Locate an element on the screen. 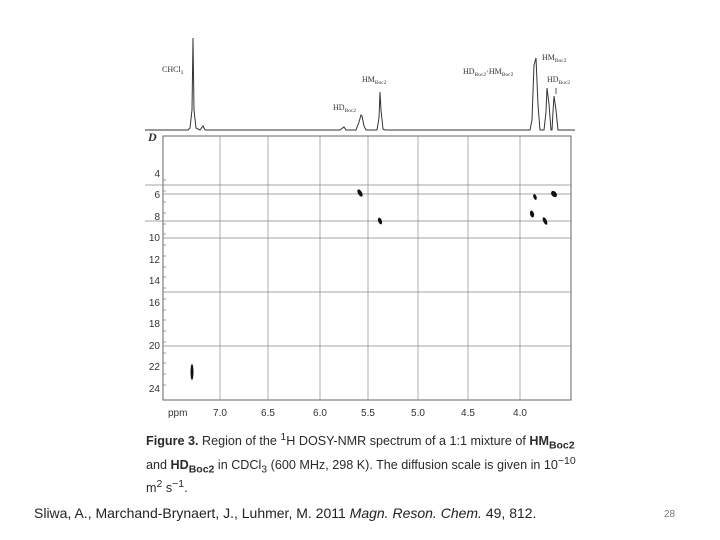 This screenshot has height=540, width=720. hm-boc2-label: HMBoc2 is located at coordinates (374, 80).